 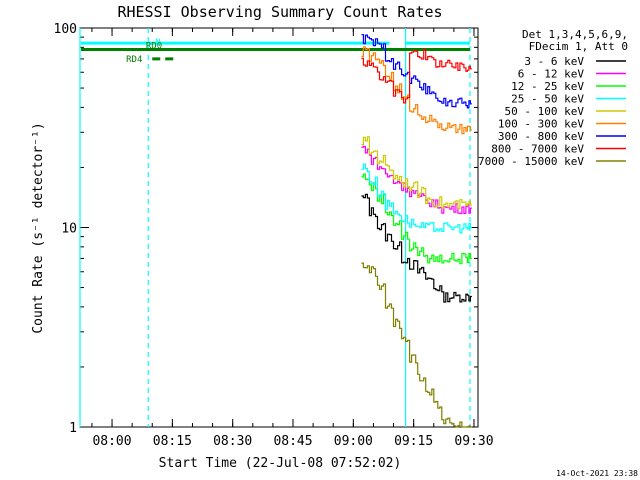 I want to click on flag-label-rd0: RD0, so click(x=154, y=47).